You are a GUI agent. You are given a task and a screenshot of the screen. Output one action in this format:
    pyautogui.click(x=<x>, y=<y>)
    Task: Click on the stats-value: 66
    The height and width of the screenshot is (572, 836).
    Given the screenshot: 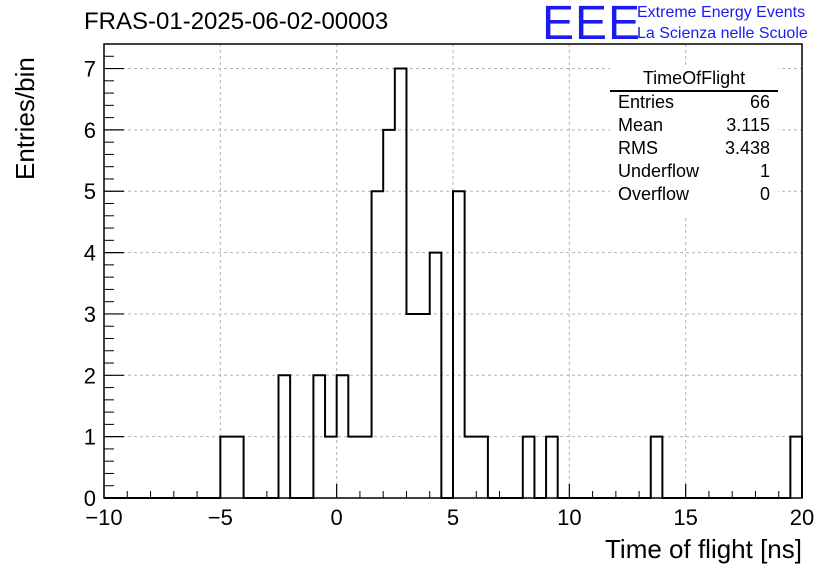 What is the action you would take?
    pyautogui.click(x=759, y=102)
    